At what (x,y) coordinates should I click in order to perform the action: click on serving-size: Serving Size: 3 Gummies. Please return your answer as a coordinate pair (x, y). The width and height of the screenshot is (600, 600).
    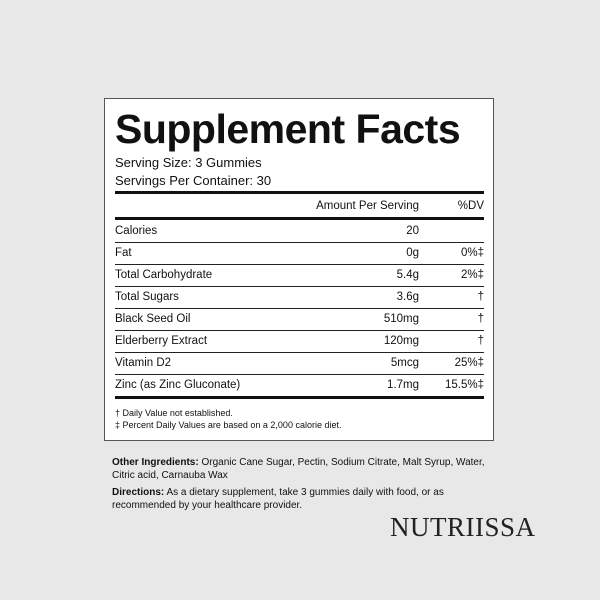
    Looking at the image, I should click on (188, 162).